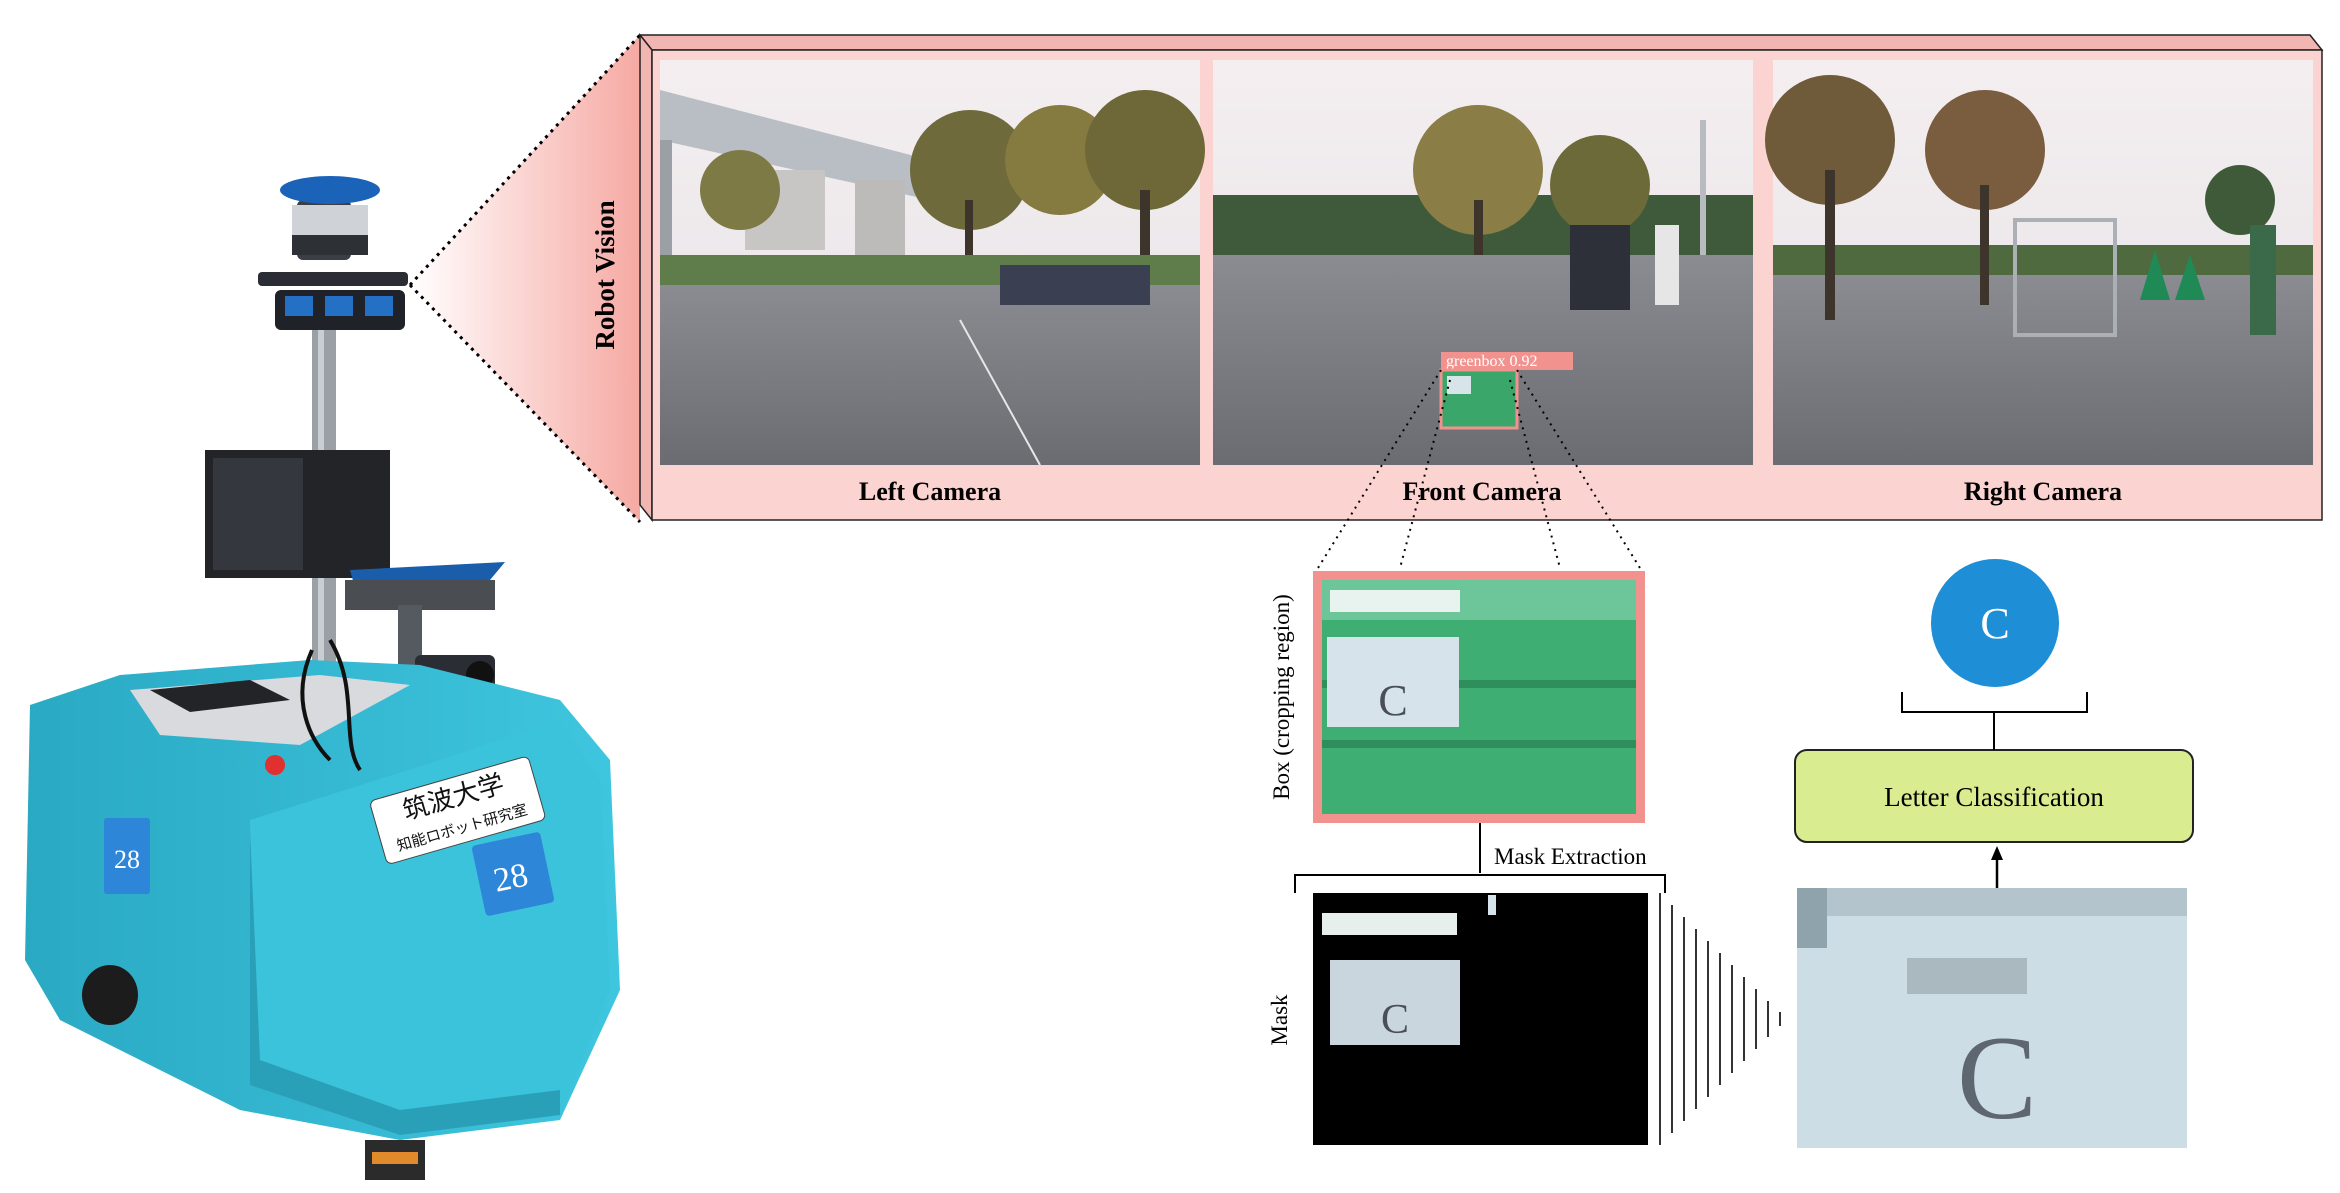  I want to click on emergency-stop, so click(275, 765).